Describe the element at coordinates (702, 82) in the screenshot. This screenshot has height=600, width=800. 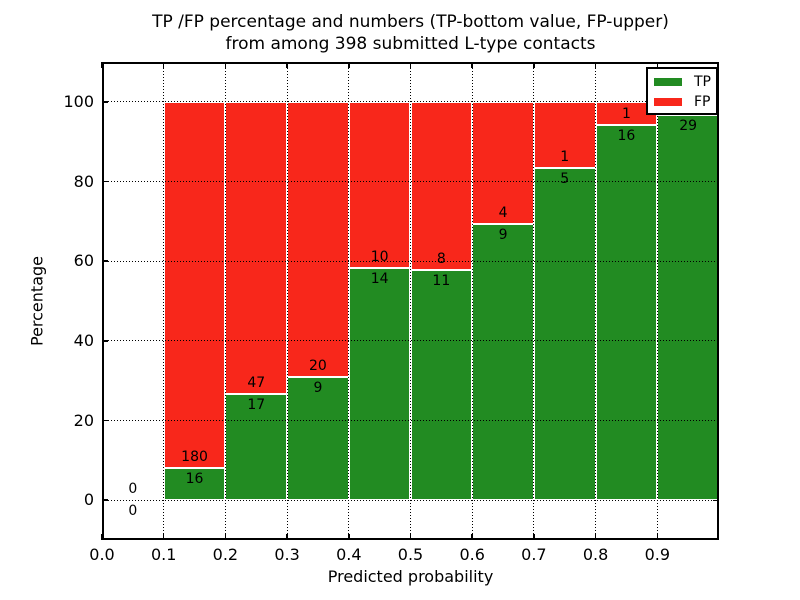
I see `legend-label-tp: TP` at that location.